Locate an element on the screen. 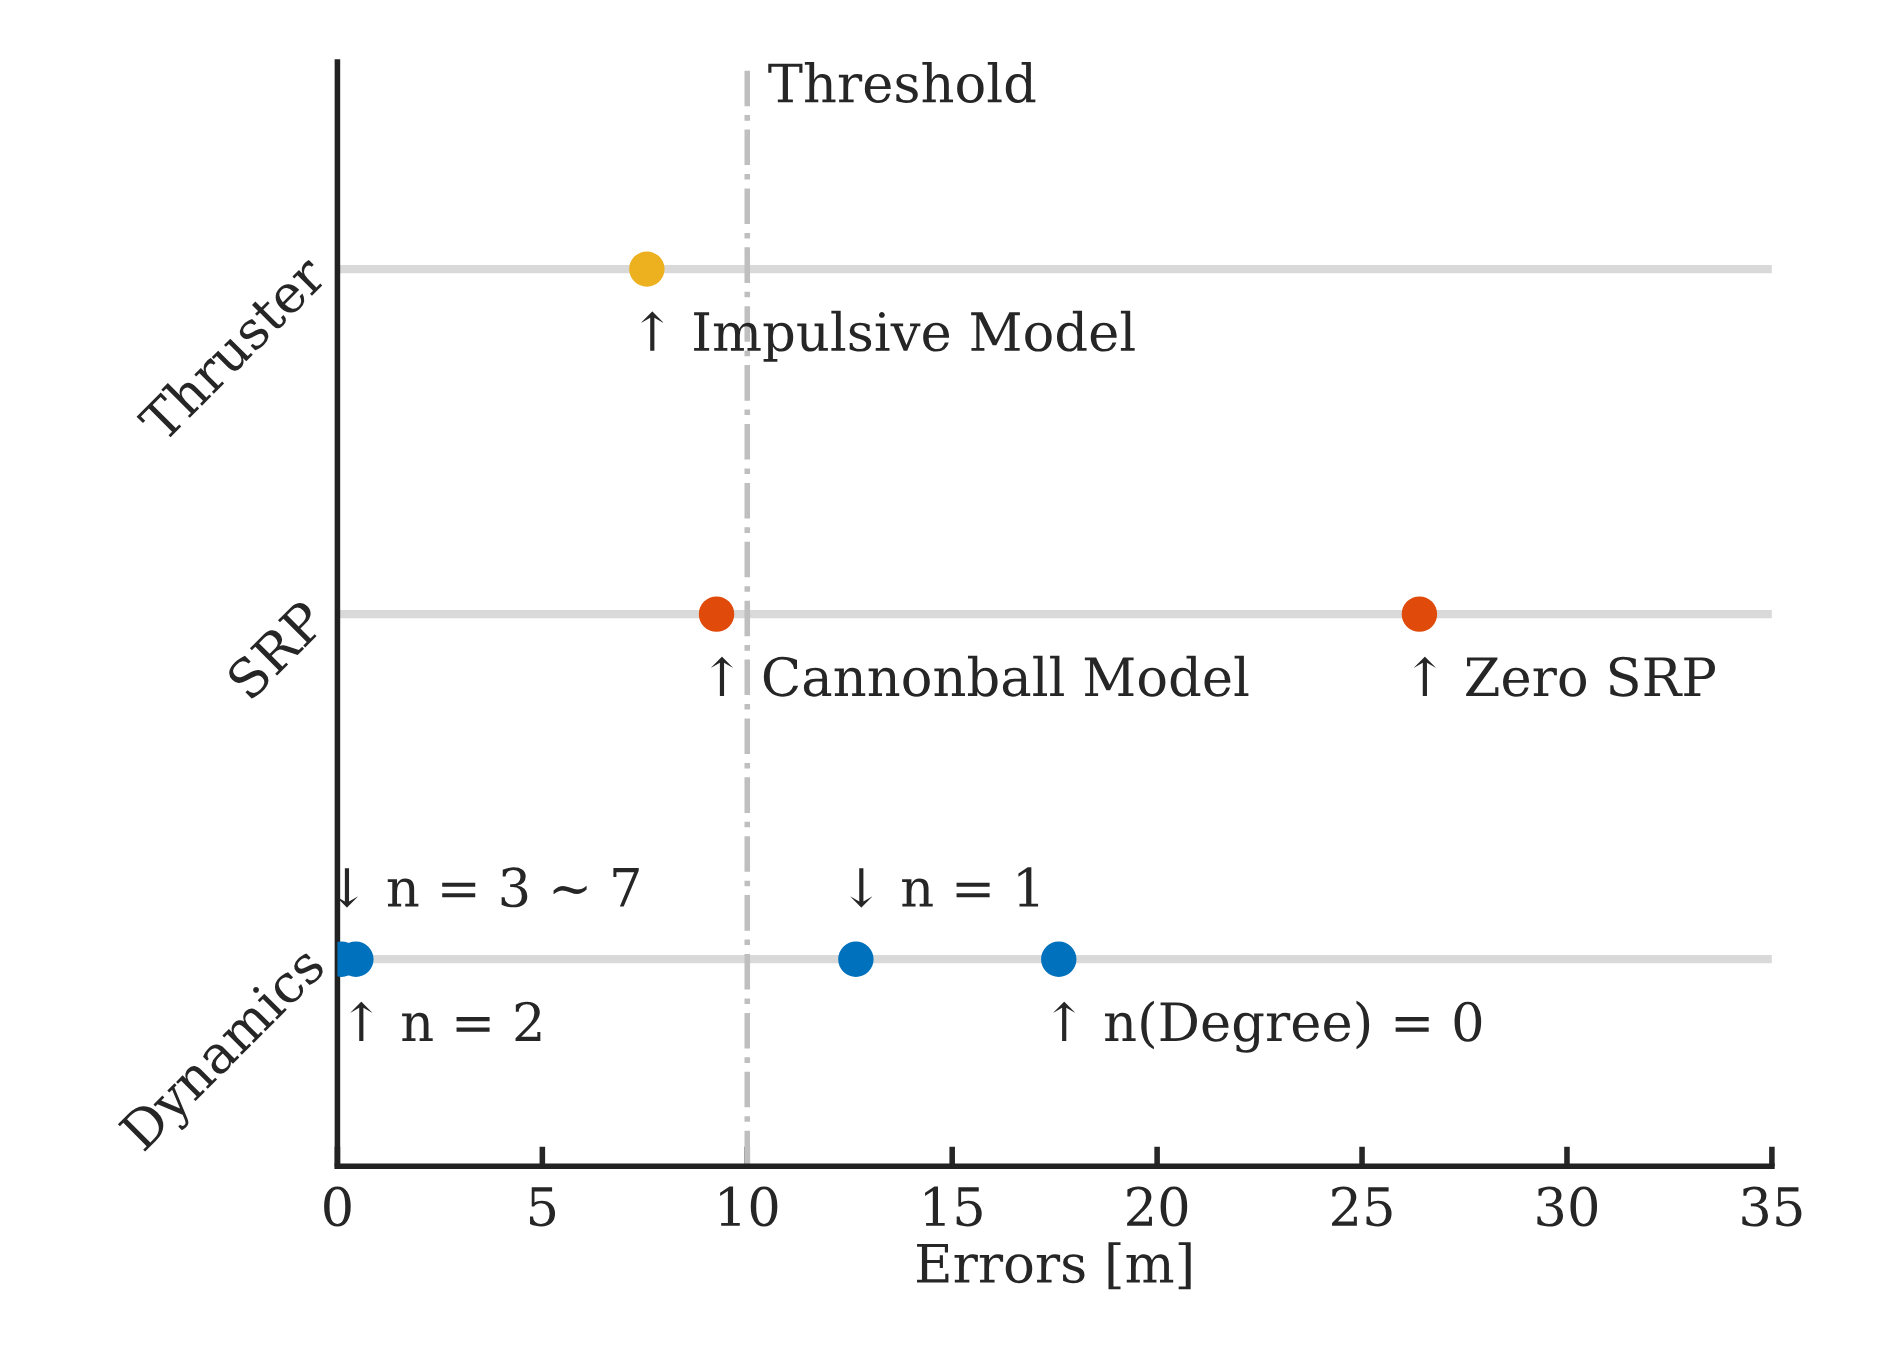 The image size is (1885, 1349). x-tick-label: 0 is located at coordinates (337, 1206).